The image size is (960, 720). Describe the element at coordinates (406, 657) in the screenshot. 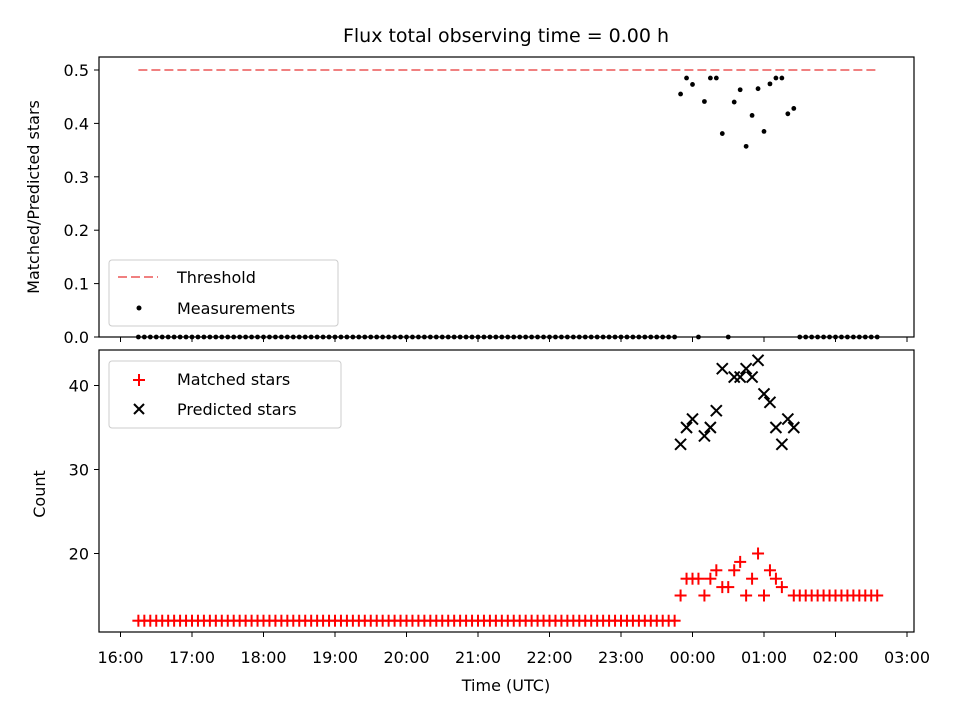

I see `bottom-x-tick-label: 20:00` at that location.